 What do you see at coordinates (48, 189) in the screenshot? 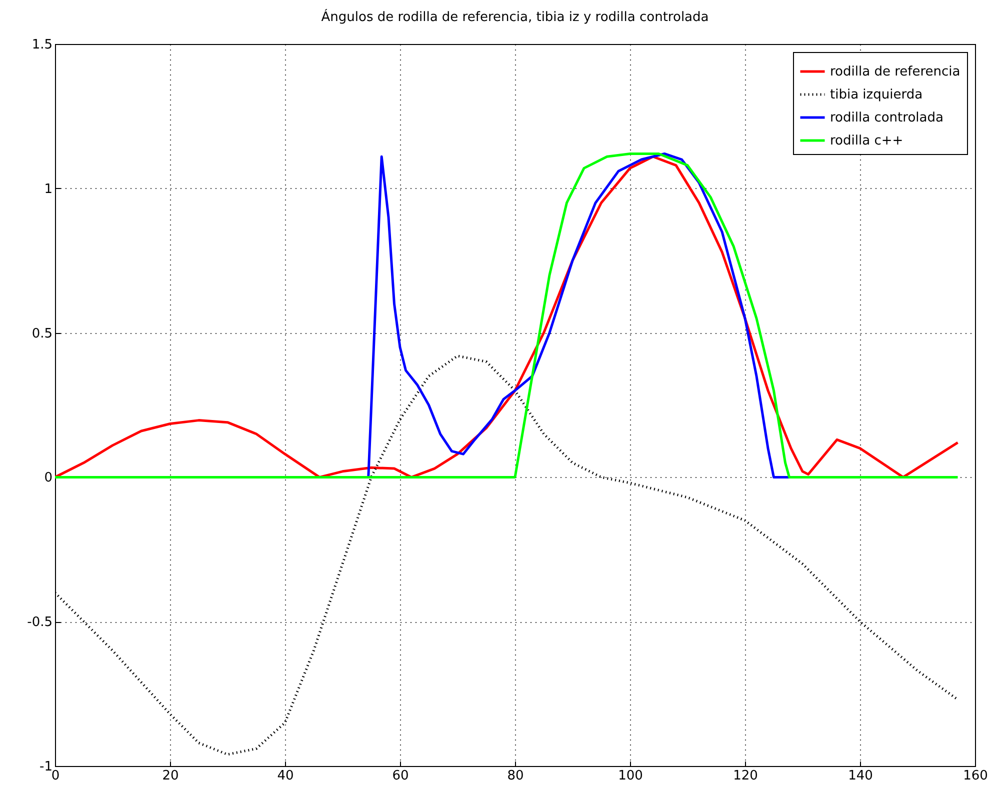
I see `y-tick-label: 1` at bounding box center [48, 189].